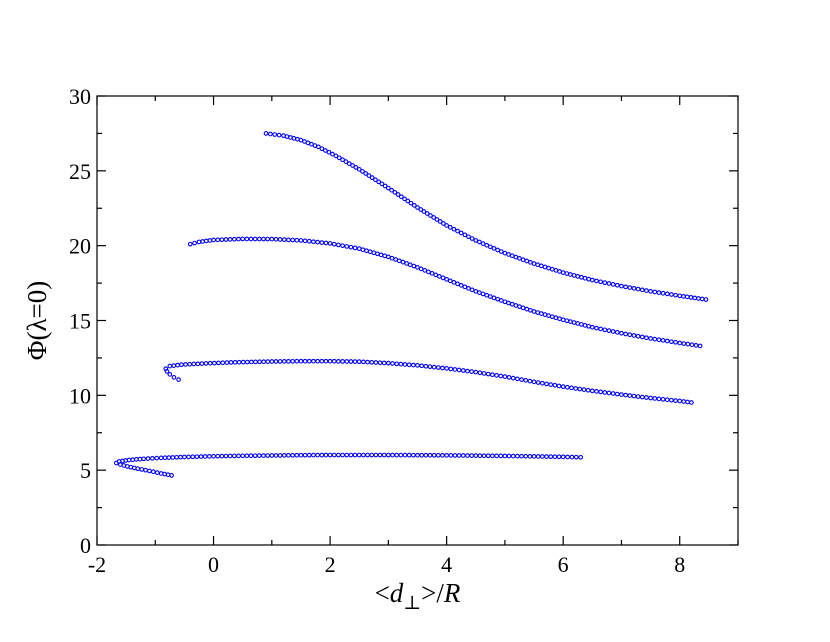 This screenshot has width=830, height=642. Describe the element at coordinates (37, 300) in the screenshot. I see `y-label-rest: =0)` at that location.